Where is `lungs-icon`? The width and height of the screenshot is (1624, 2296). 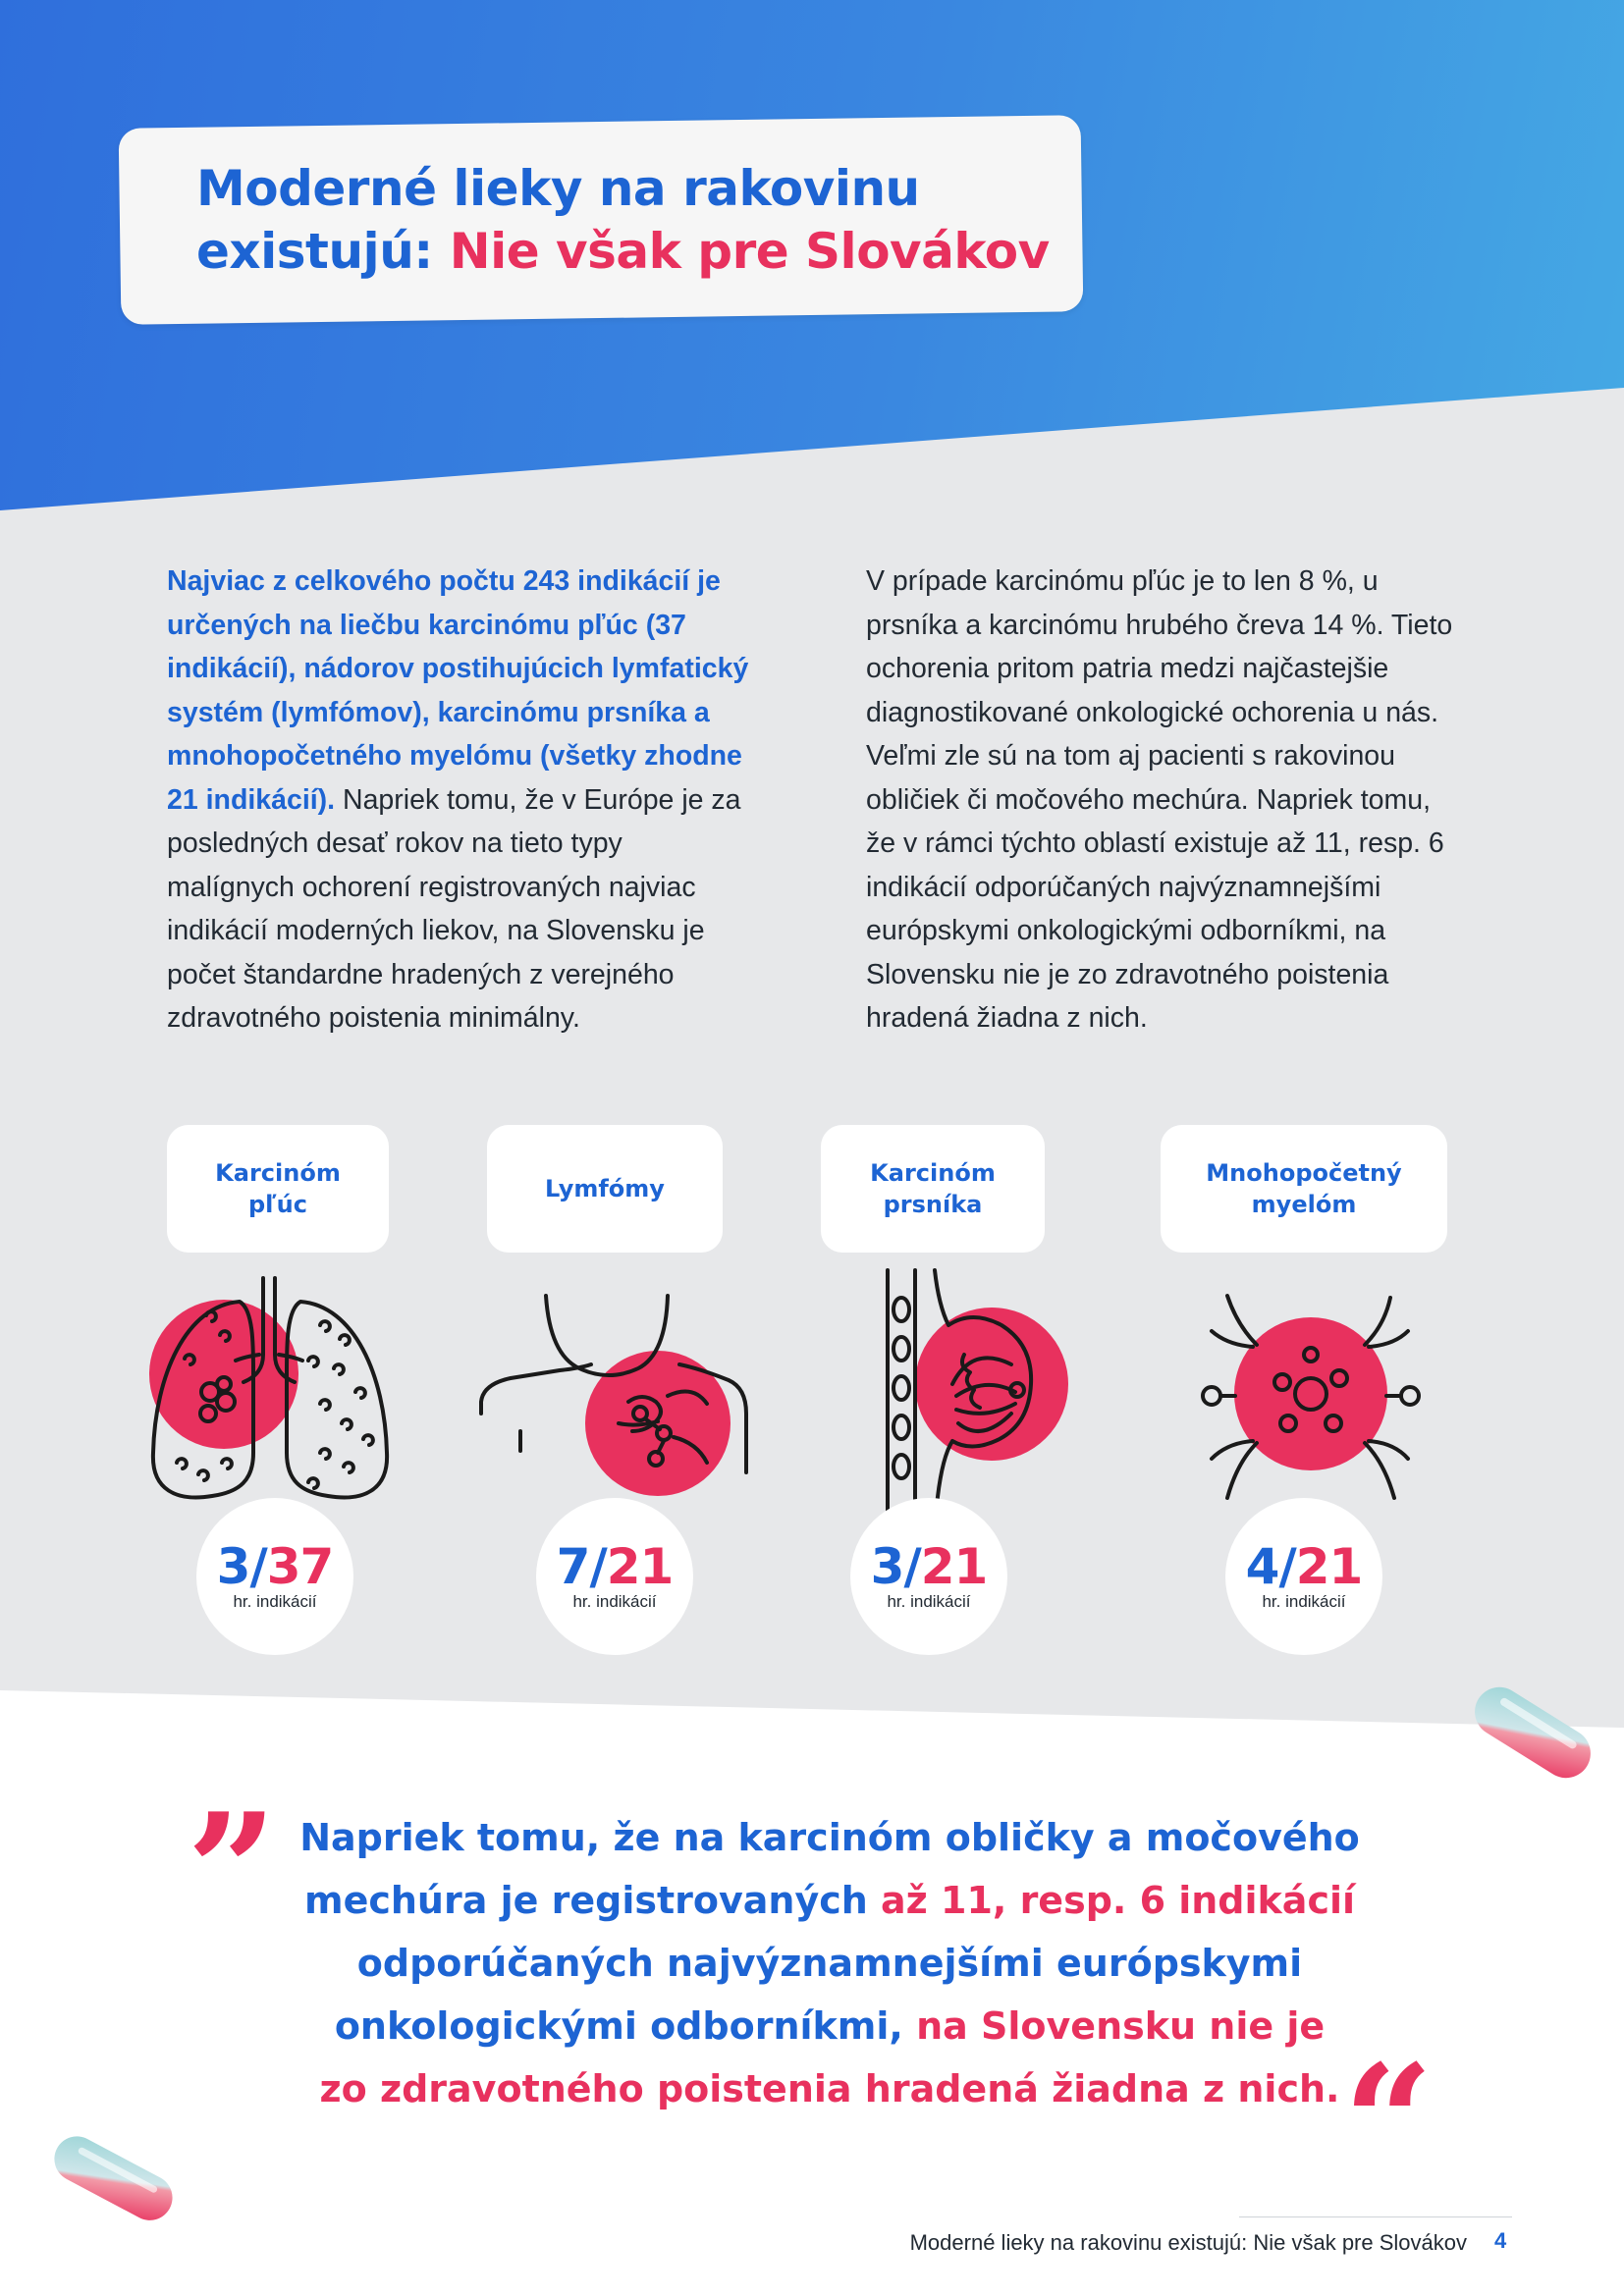 lungs-icon is located at coordinates (269, 1388).